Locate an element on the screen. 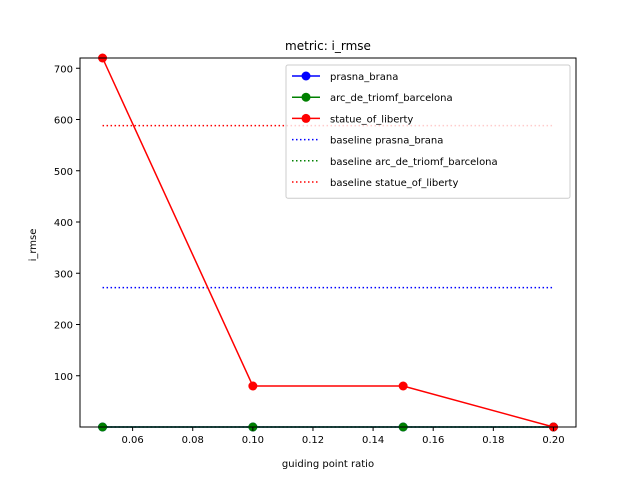  y-tick-label-4: 500 is located at coordinates (63, 172).